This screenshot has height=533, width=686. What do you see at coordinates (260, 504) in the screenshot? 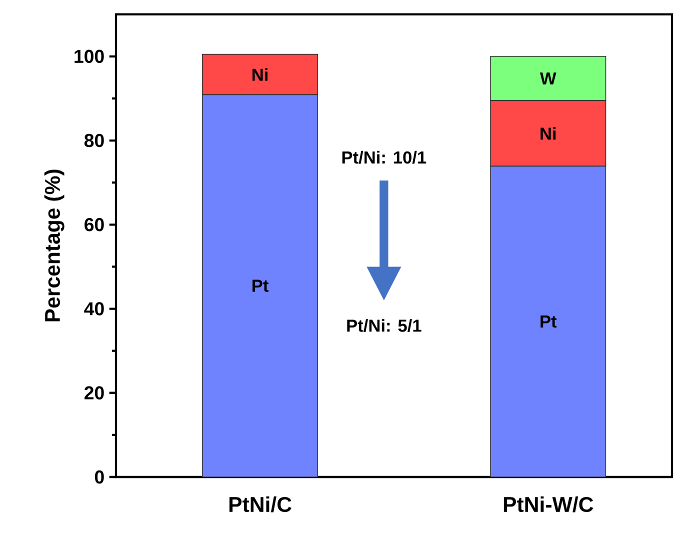
I see `x-tick-label: PtNi/C` at bounding box center [260, 504].